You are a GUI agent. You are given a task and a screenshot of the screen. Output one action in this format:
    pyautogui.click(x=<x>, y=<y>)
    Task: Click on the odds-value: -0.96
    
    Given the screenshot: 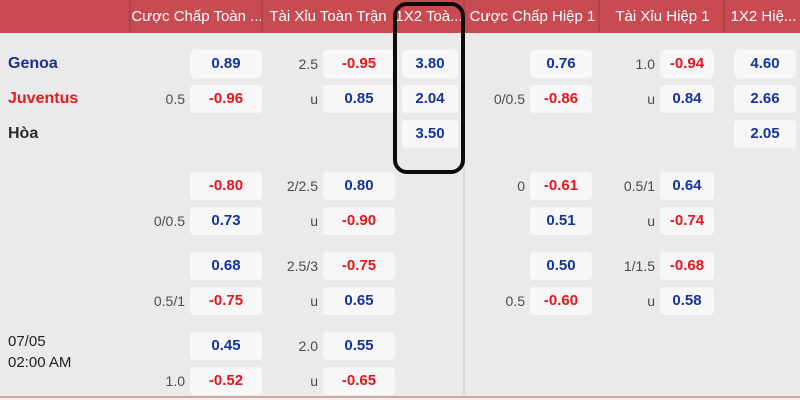 What is the action you would take?
    pyautogui.click(x=226, y=98)
    